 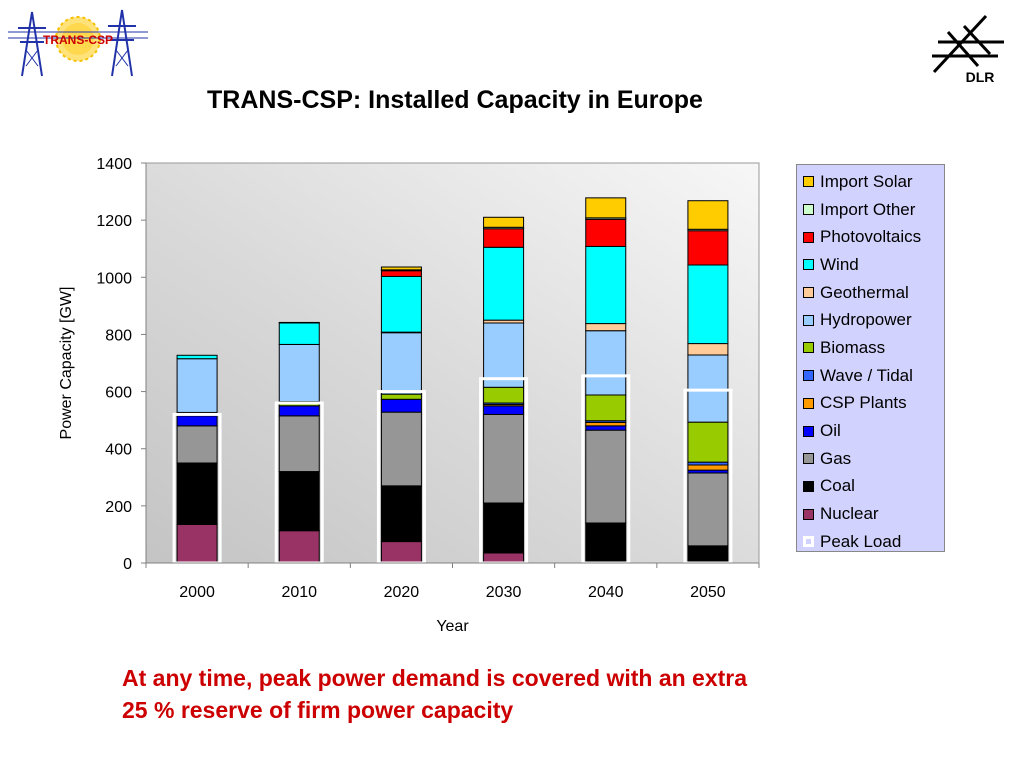 What do you see at coordinates (114, 164) in the screenshot?
I see `y-tick-label: 1400` at bounding box center [114, 164].